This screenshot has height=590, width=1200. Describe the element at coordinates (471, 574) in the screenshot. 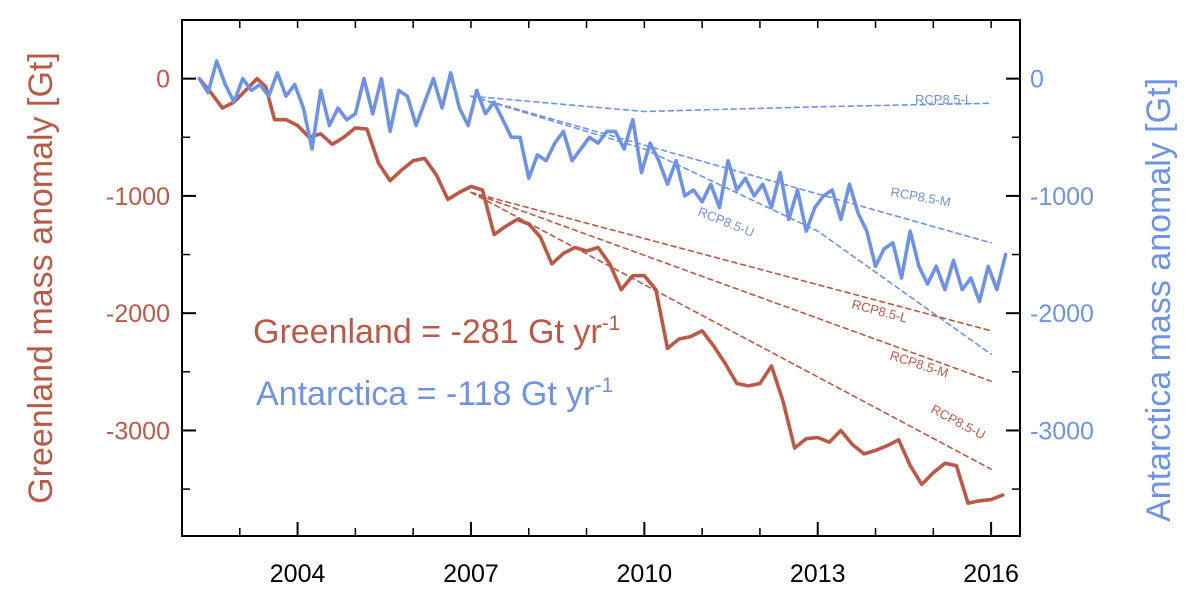

I see `x-tick-label: 2007` at that location.